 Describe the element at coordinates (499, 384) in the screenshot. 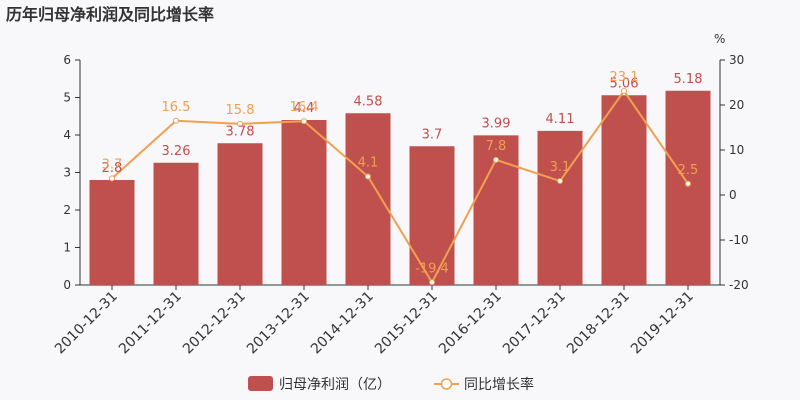

I see `legend-line-label: 同比增长率` at that location.